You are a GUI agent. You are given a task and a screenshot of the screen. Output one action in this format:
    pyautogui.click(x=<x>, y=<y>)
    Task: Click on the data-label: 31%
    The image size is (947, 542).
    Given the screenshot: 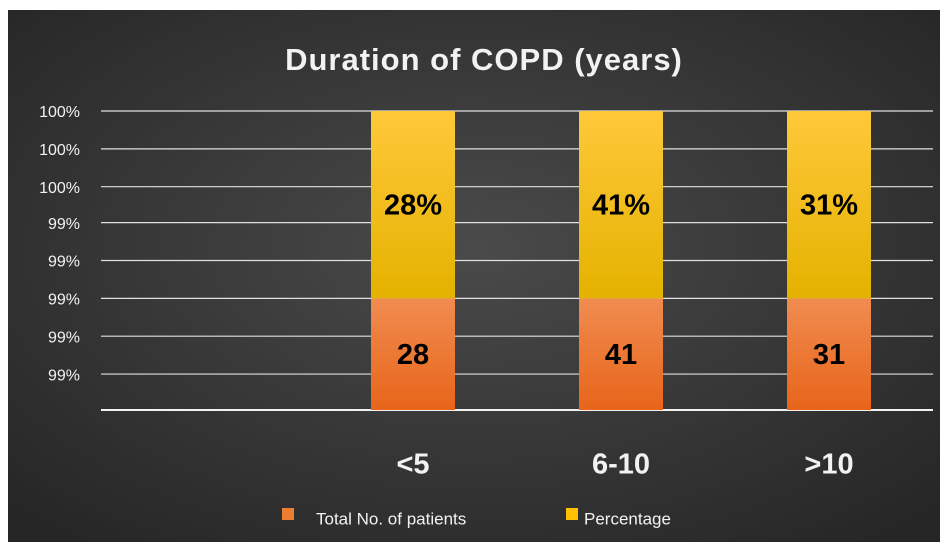 What is the action you would take?
    pyautogui.click(x=829, y=205)
    